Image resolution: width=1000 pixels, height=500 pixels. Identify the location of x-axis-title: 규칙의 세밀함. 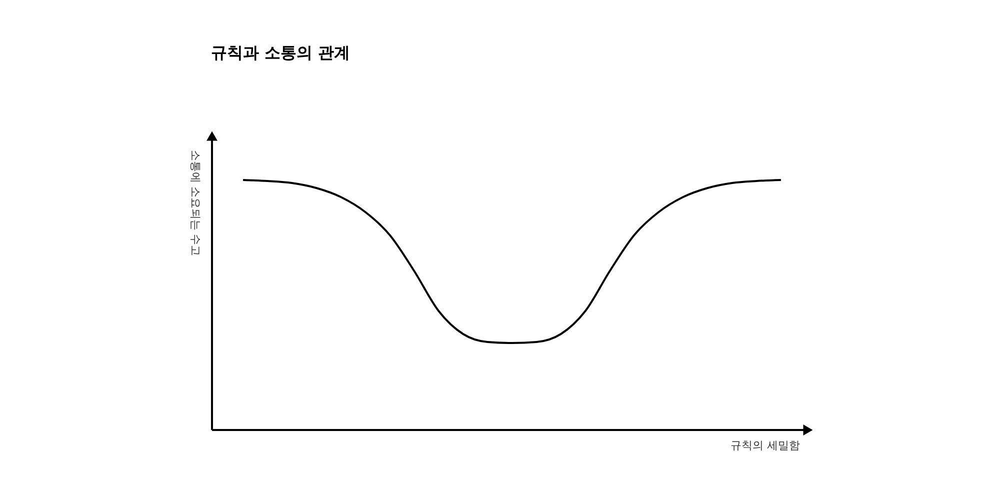
(765, 445).